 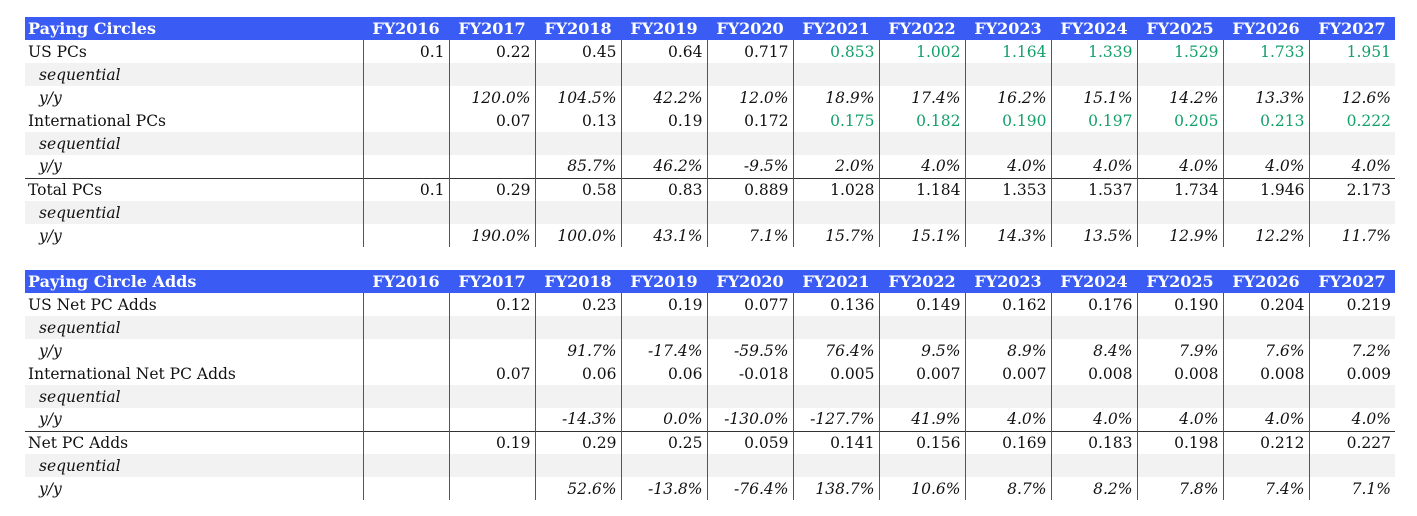 I want to click on row-label: Total PCs, so click(x=194, y=189).